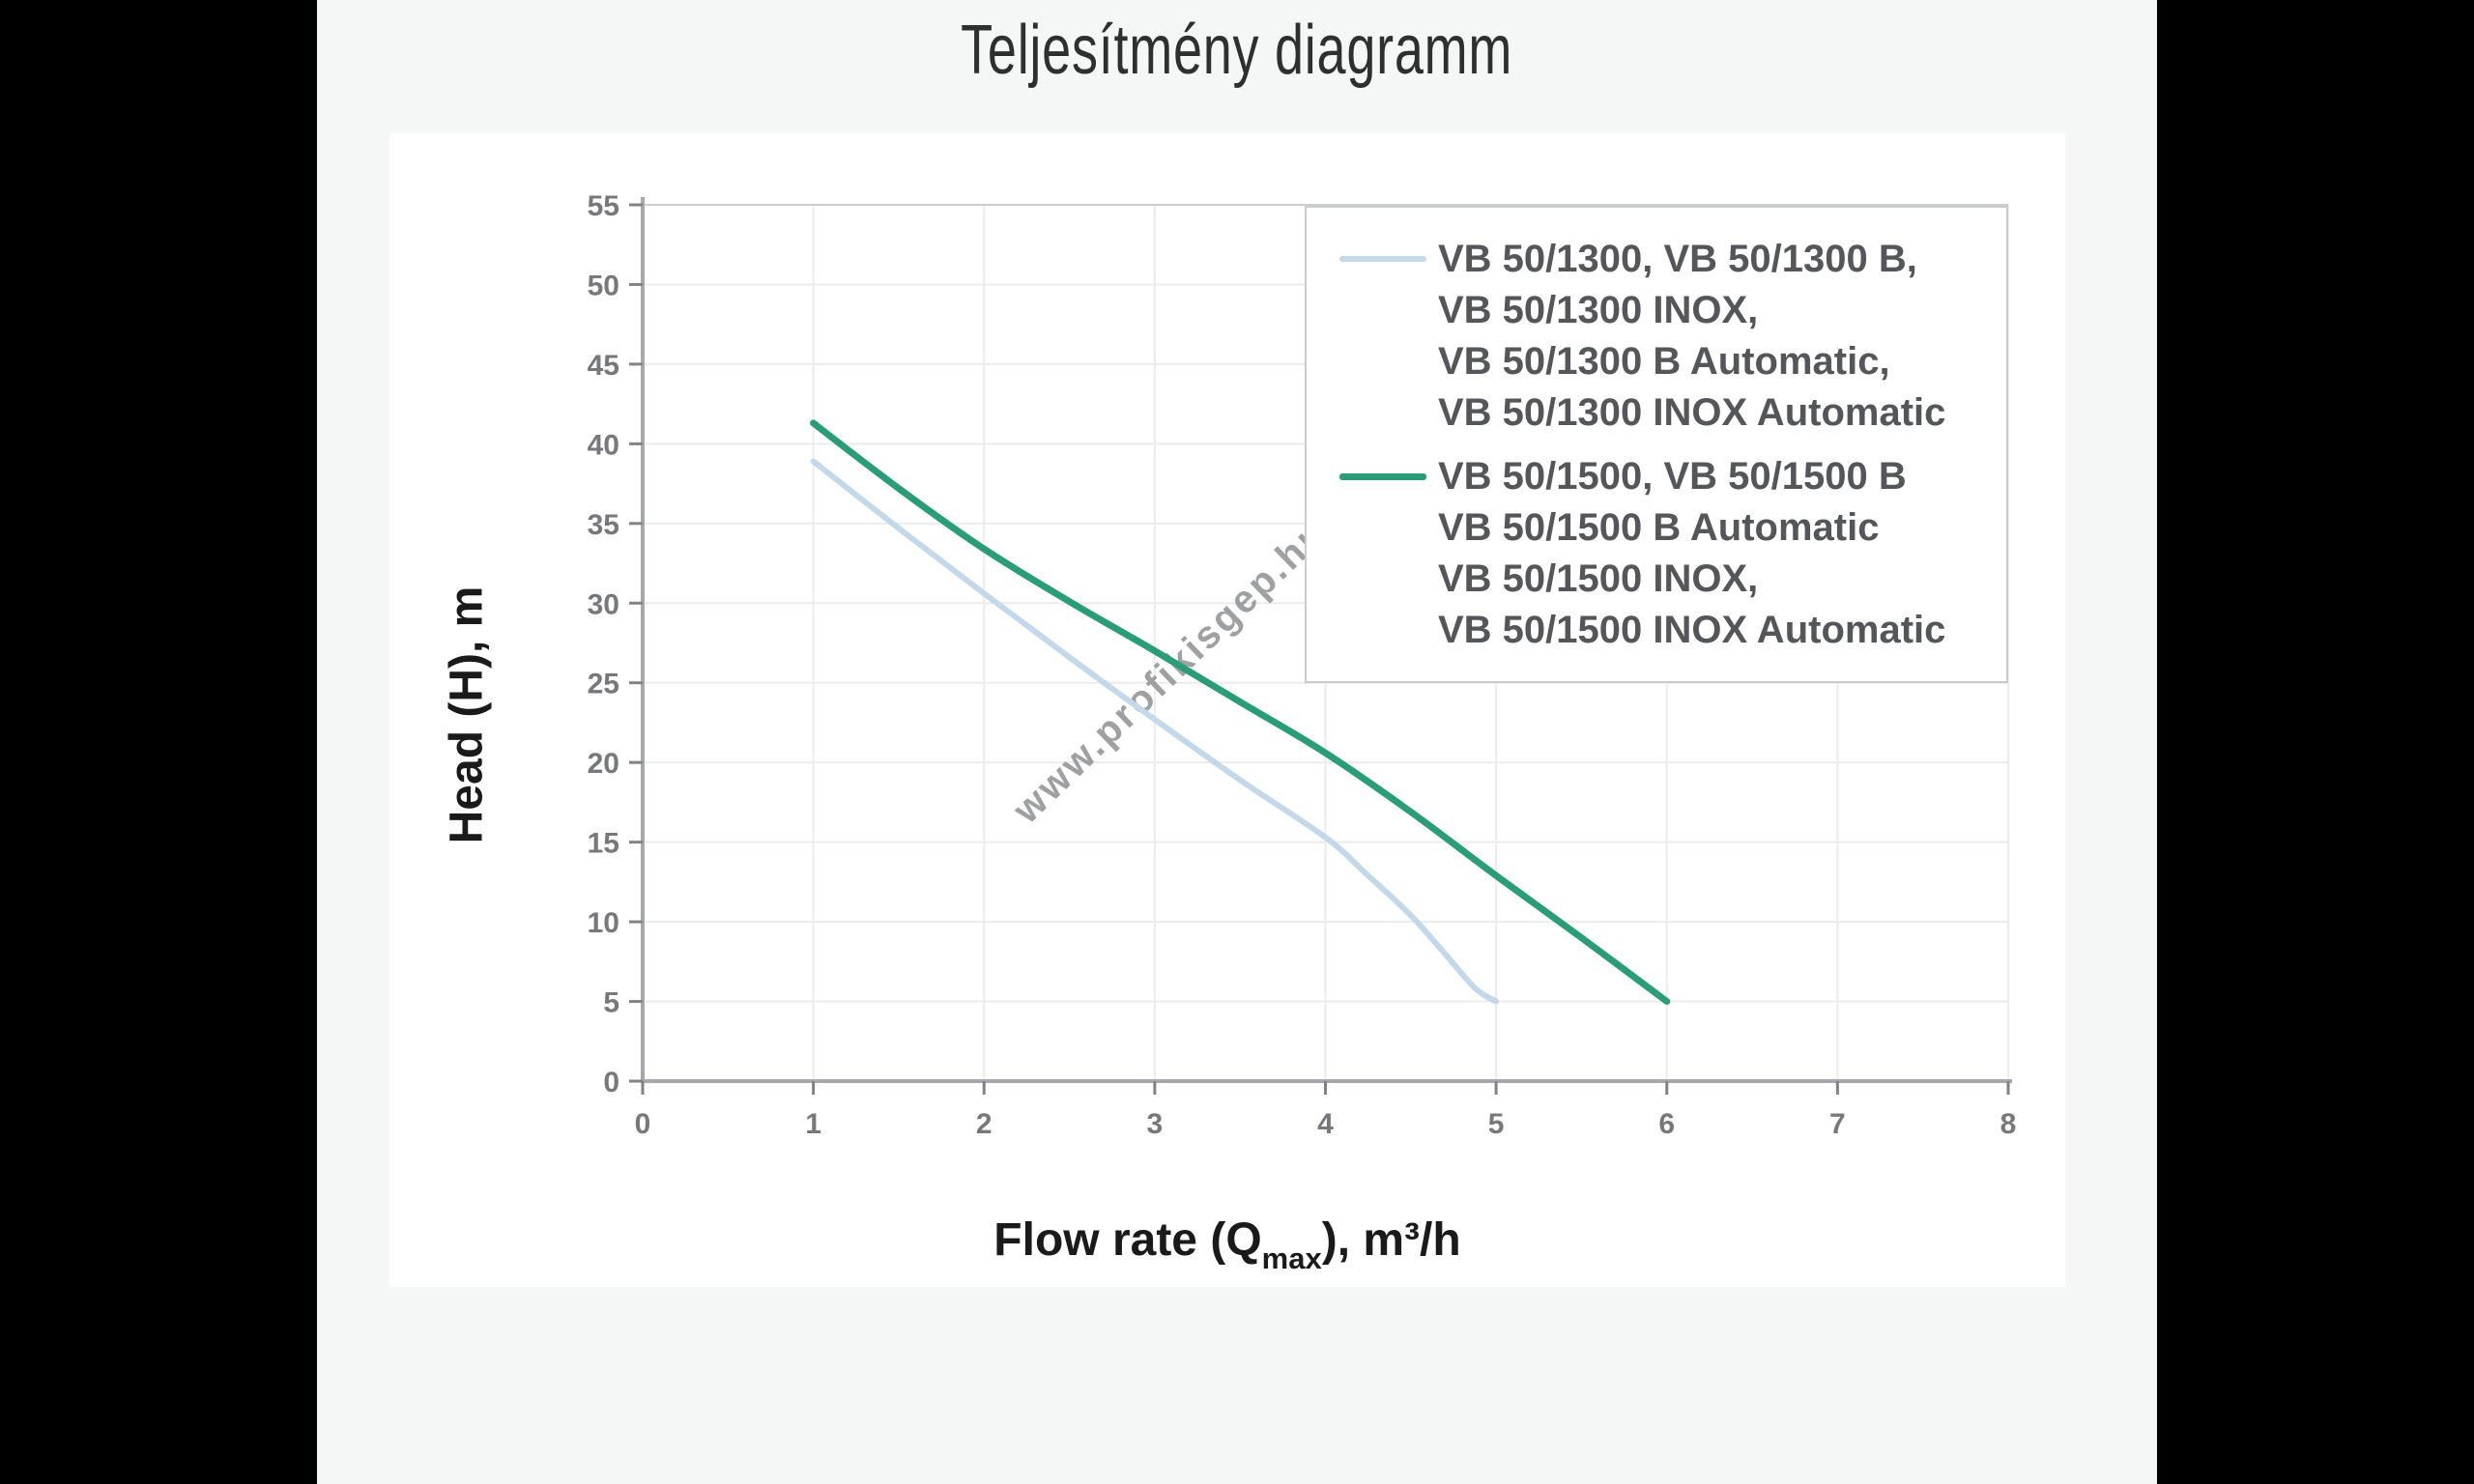 This screenshot has width=2474, height=1484. I want to click on x-tick-label: 6, so click(1667, 1124).